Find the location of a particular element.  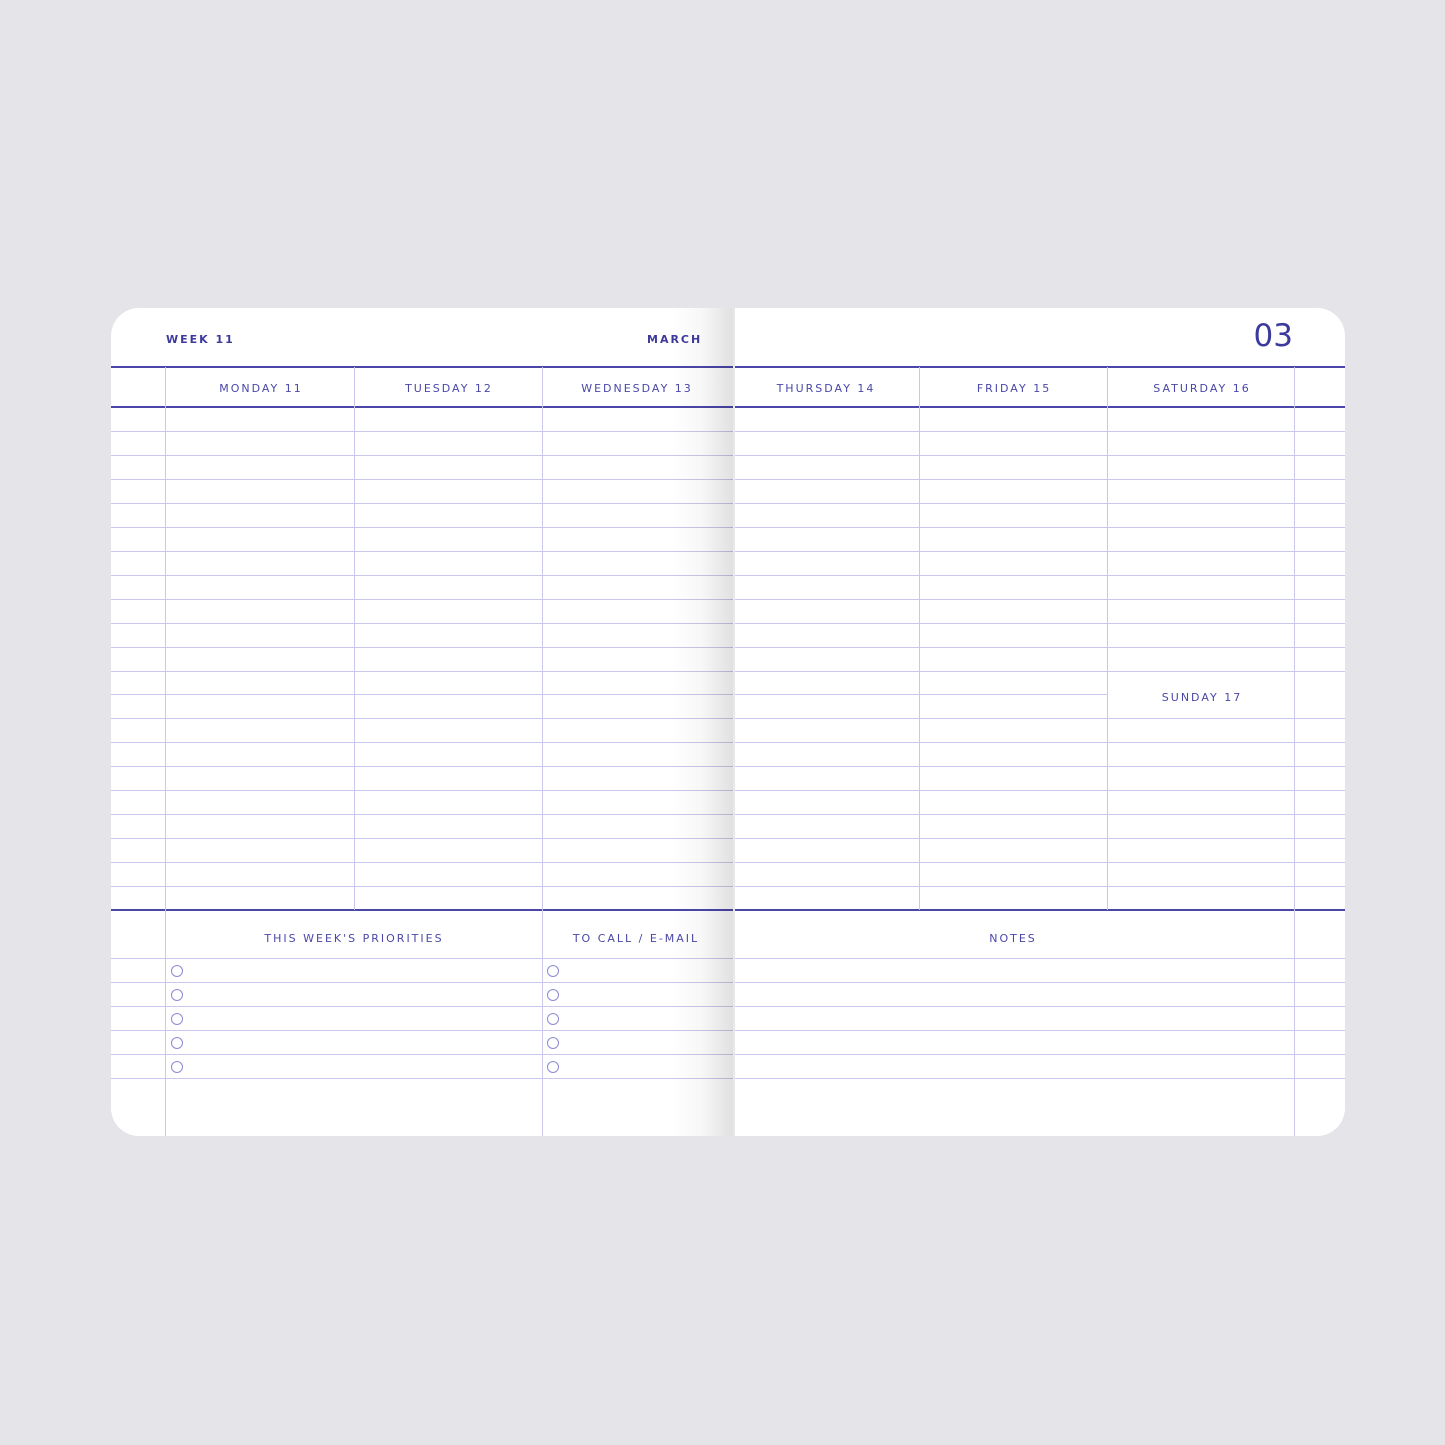

notes-heading: NOTES is located at coordinates (1013, 938).